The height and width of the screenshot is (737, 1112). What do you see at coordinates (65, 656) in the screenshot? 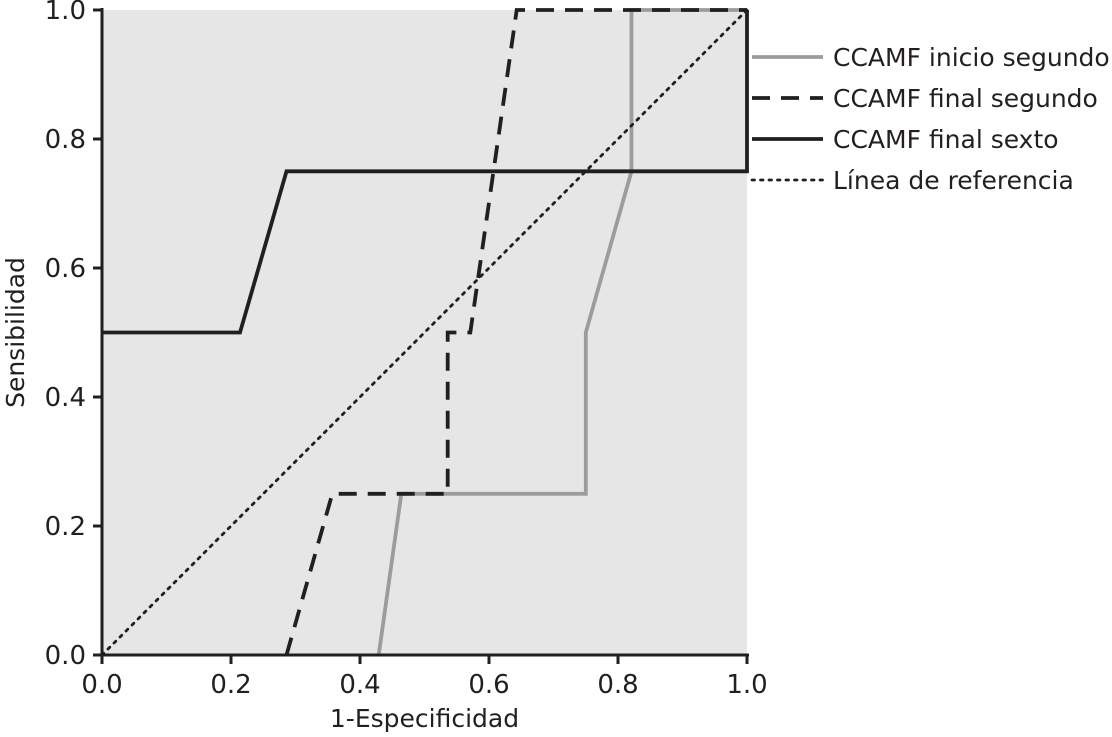
I see `y-tick-label: 0.0` at bounding box center [65, 656].